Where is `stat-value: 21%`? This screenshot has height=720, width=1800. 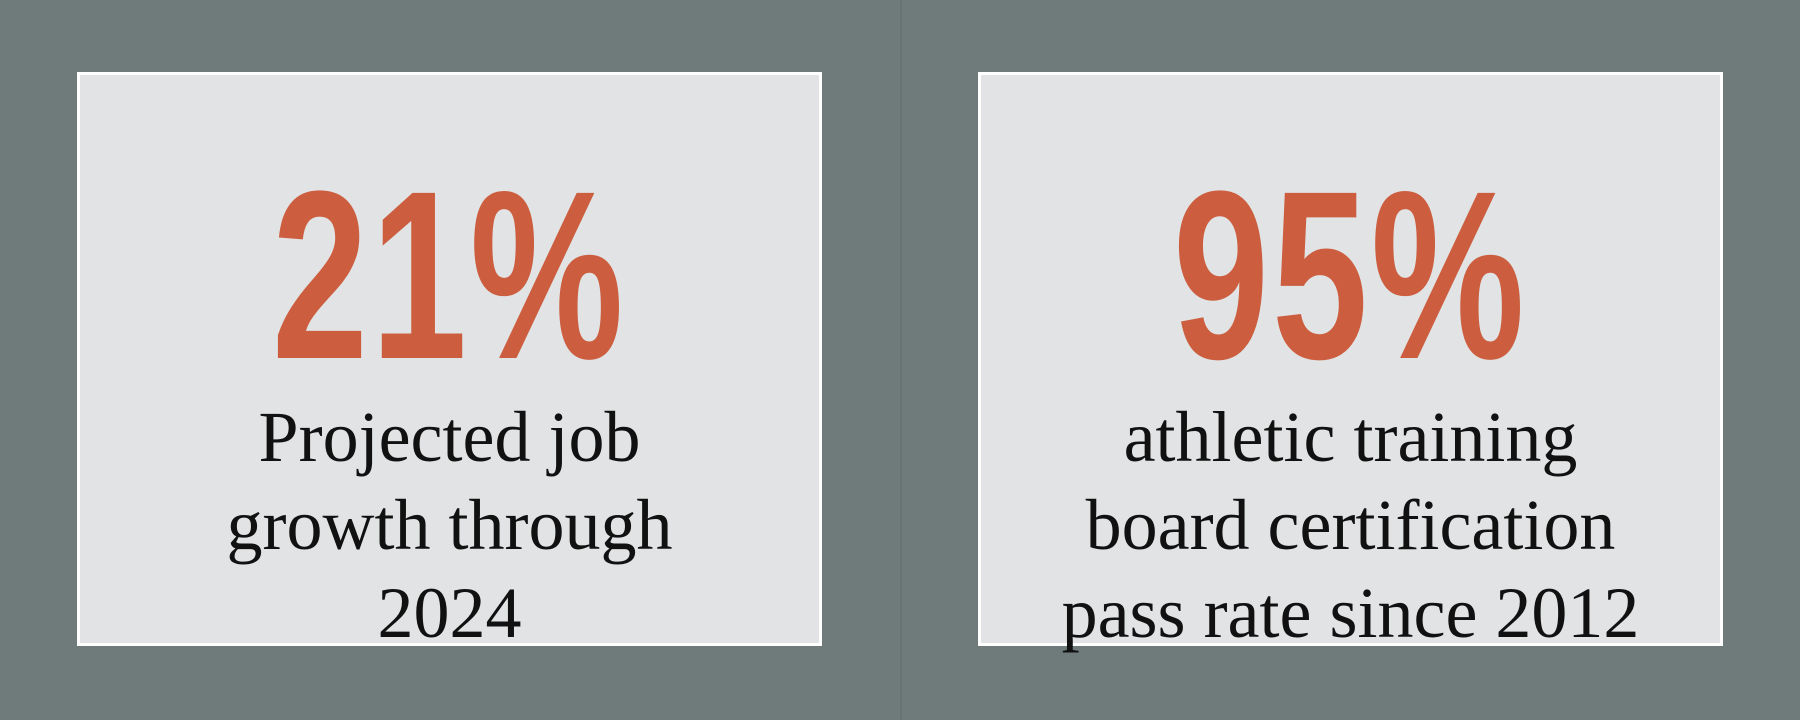
stat-value: 21% is located at coordinates (449, 275).